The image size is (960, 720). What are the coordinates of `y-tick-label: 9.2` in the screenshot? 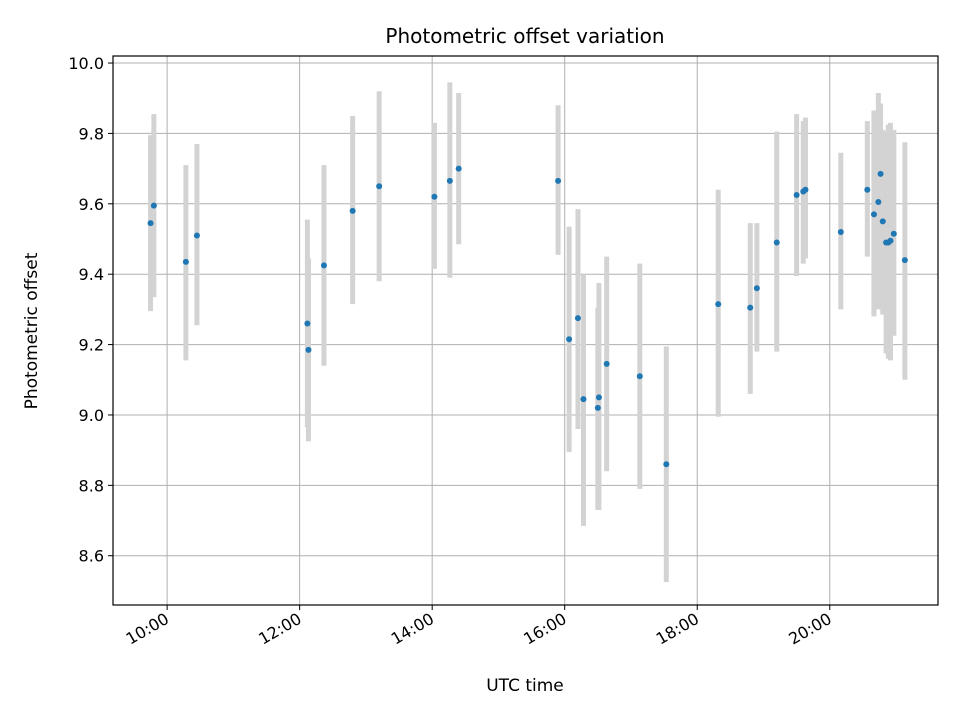 It's located at (91, 345).